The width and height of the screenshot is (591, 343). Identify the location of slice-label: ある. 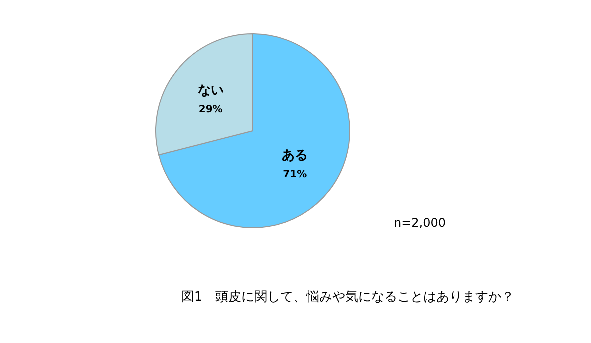
(295, 156).